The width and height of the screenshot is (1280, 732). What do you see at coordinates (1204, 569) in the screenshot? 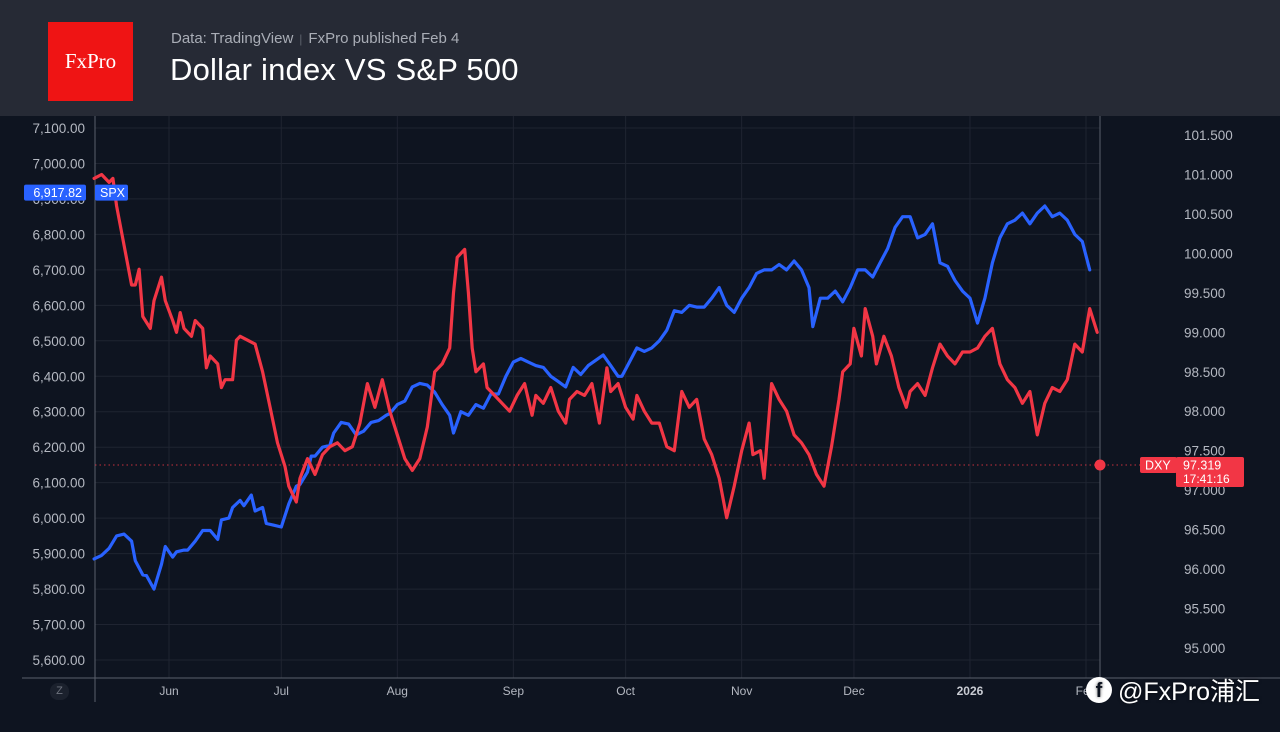
I see `y-tick-label-right: 96.000` at bounding box center [1204, 569].